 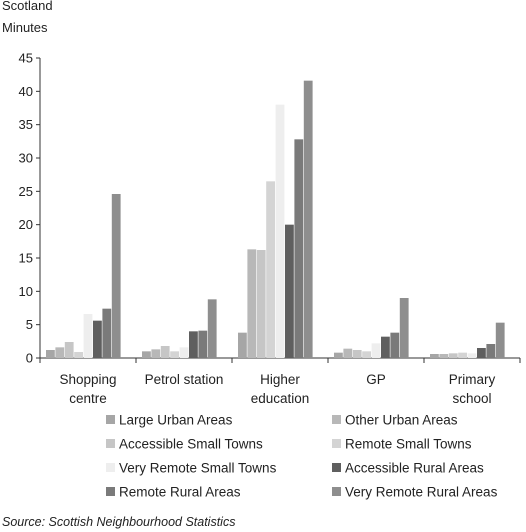 What do you see at coordinates (87, 389) in the screenshot?
I see `x-tick-label-shopping-centre: Shopping centre` at bounding box center [87, 389].